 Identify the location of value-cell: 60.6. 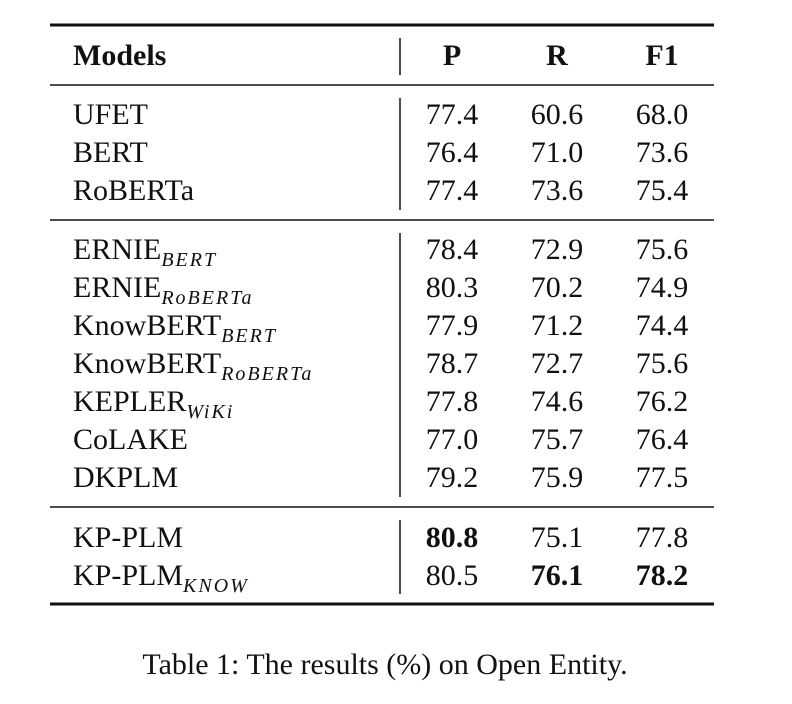
(557, 114).